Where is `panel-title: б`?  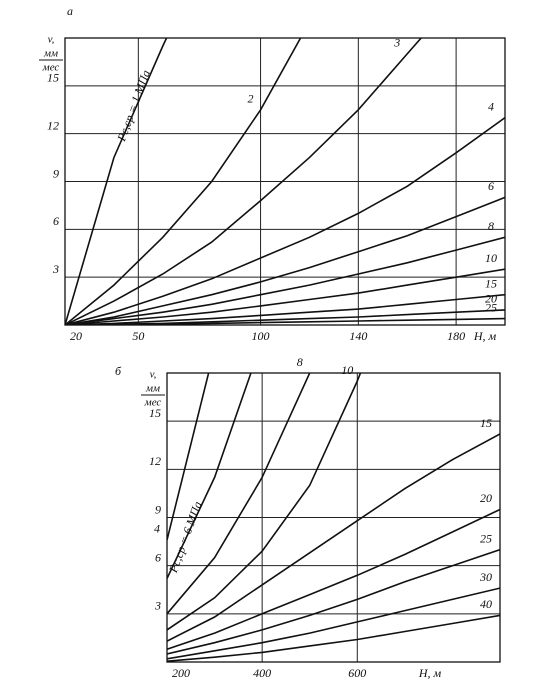
panel-title: б is located at coordinates (118, 371).